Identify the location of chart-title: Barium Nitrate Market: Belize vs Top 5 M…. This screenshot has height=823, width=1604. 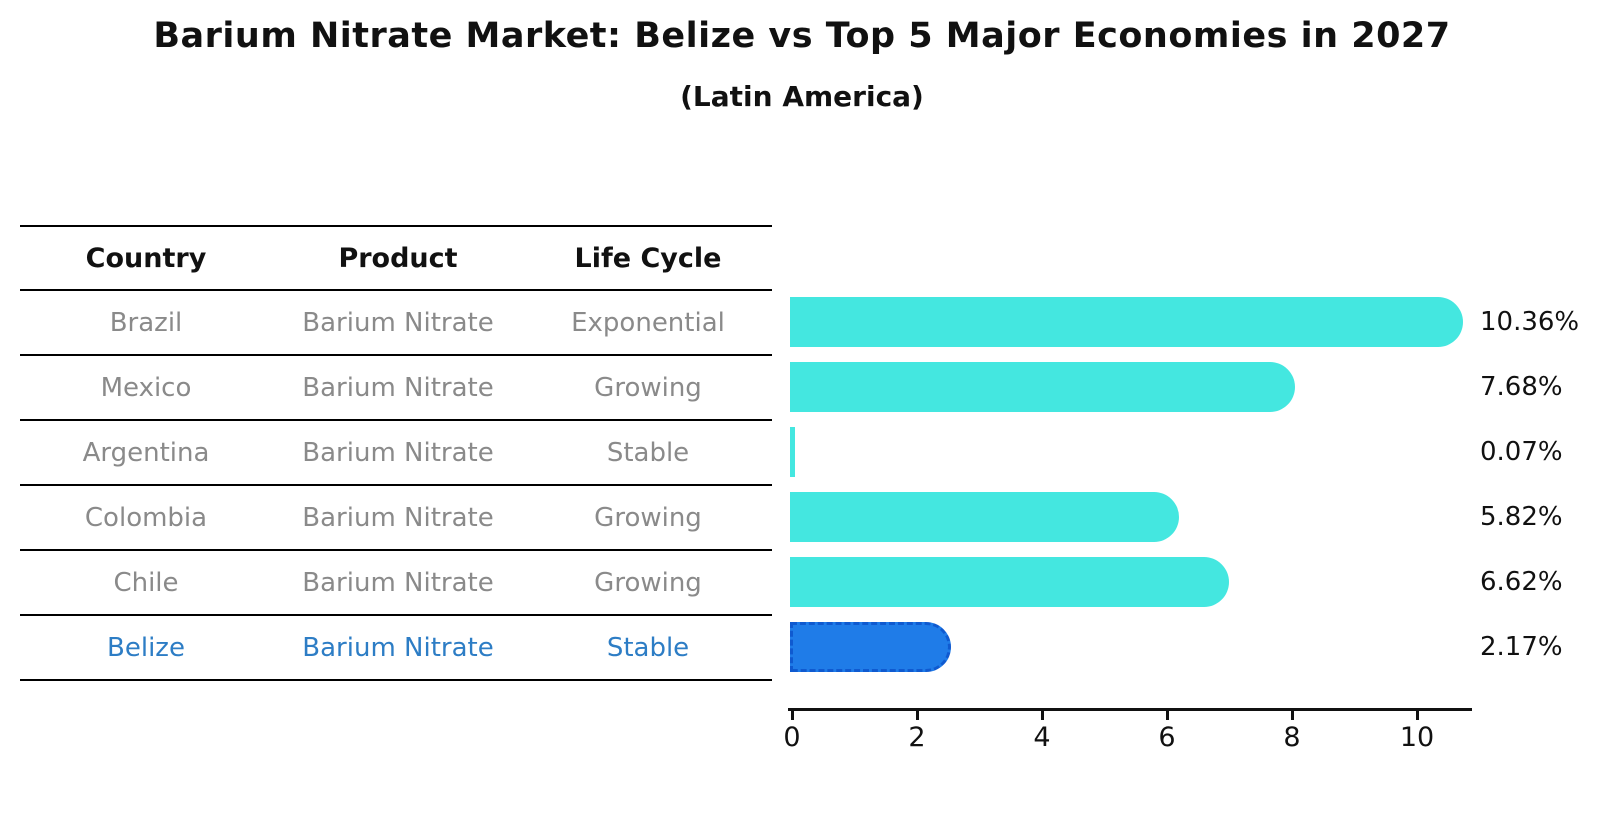
(802, 36).